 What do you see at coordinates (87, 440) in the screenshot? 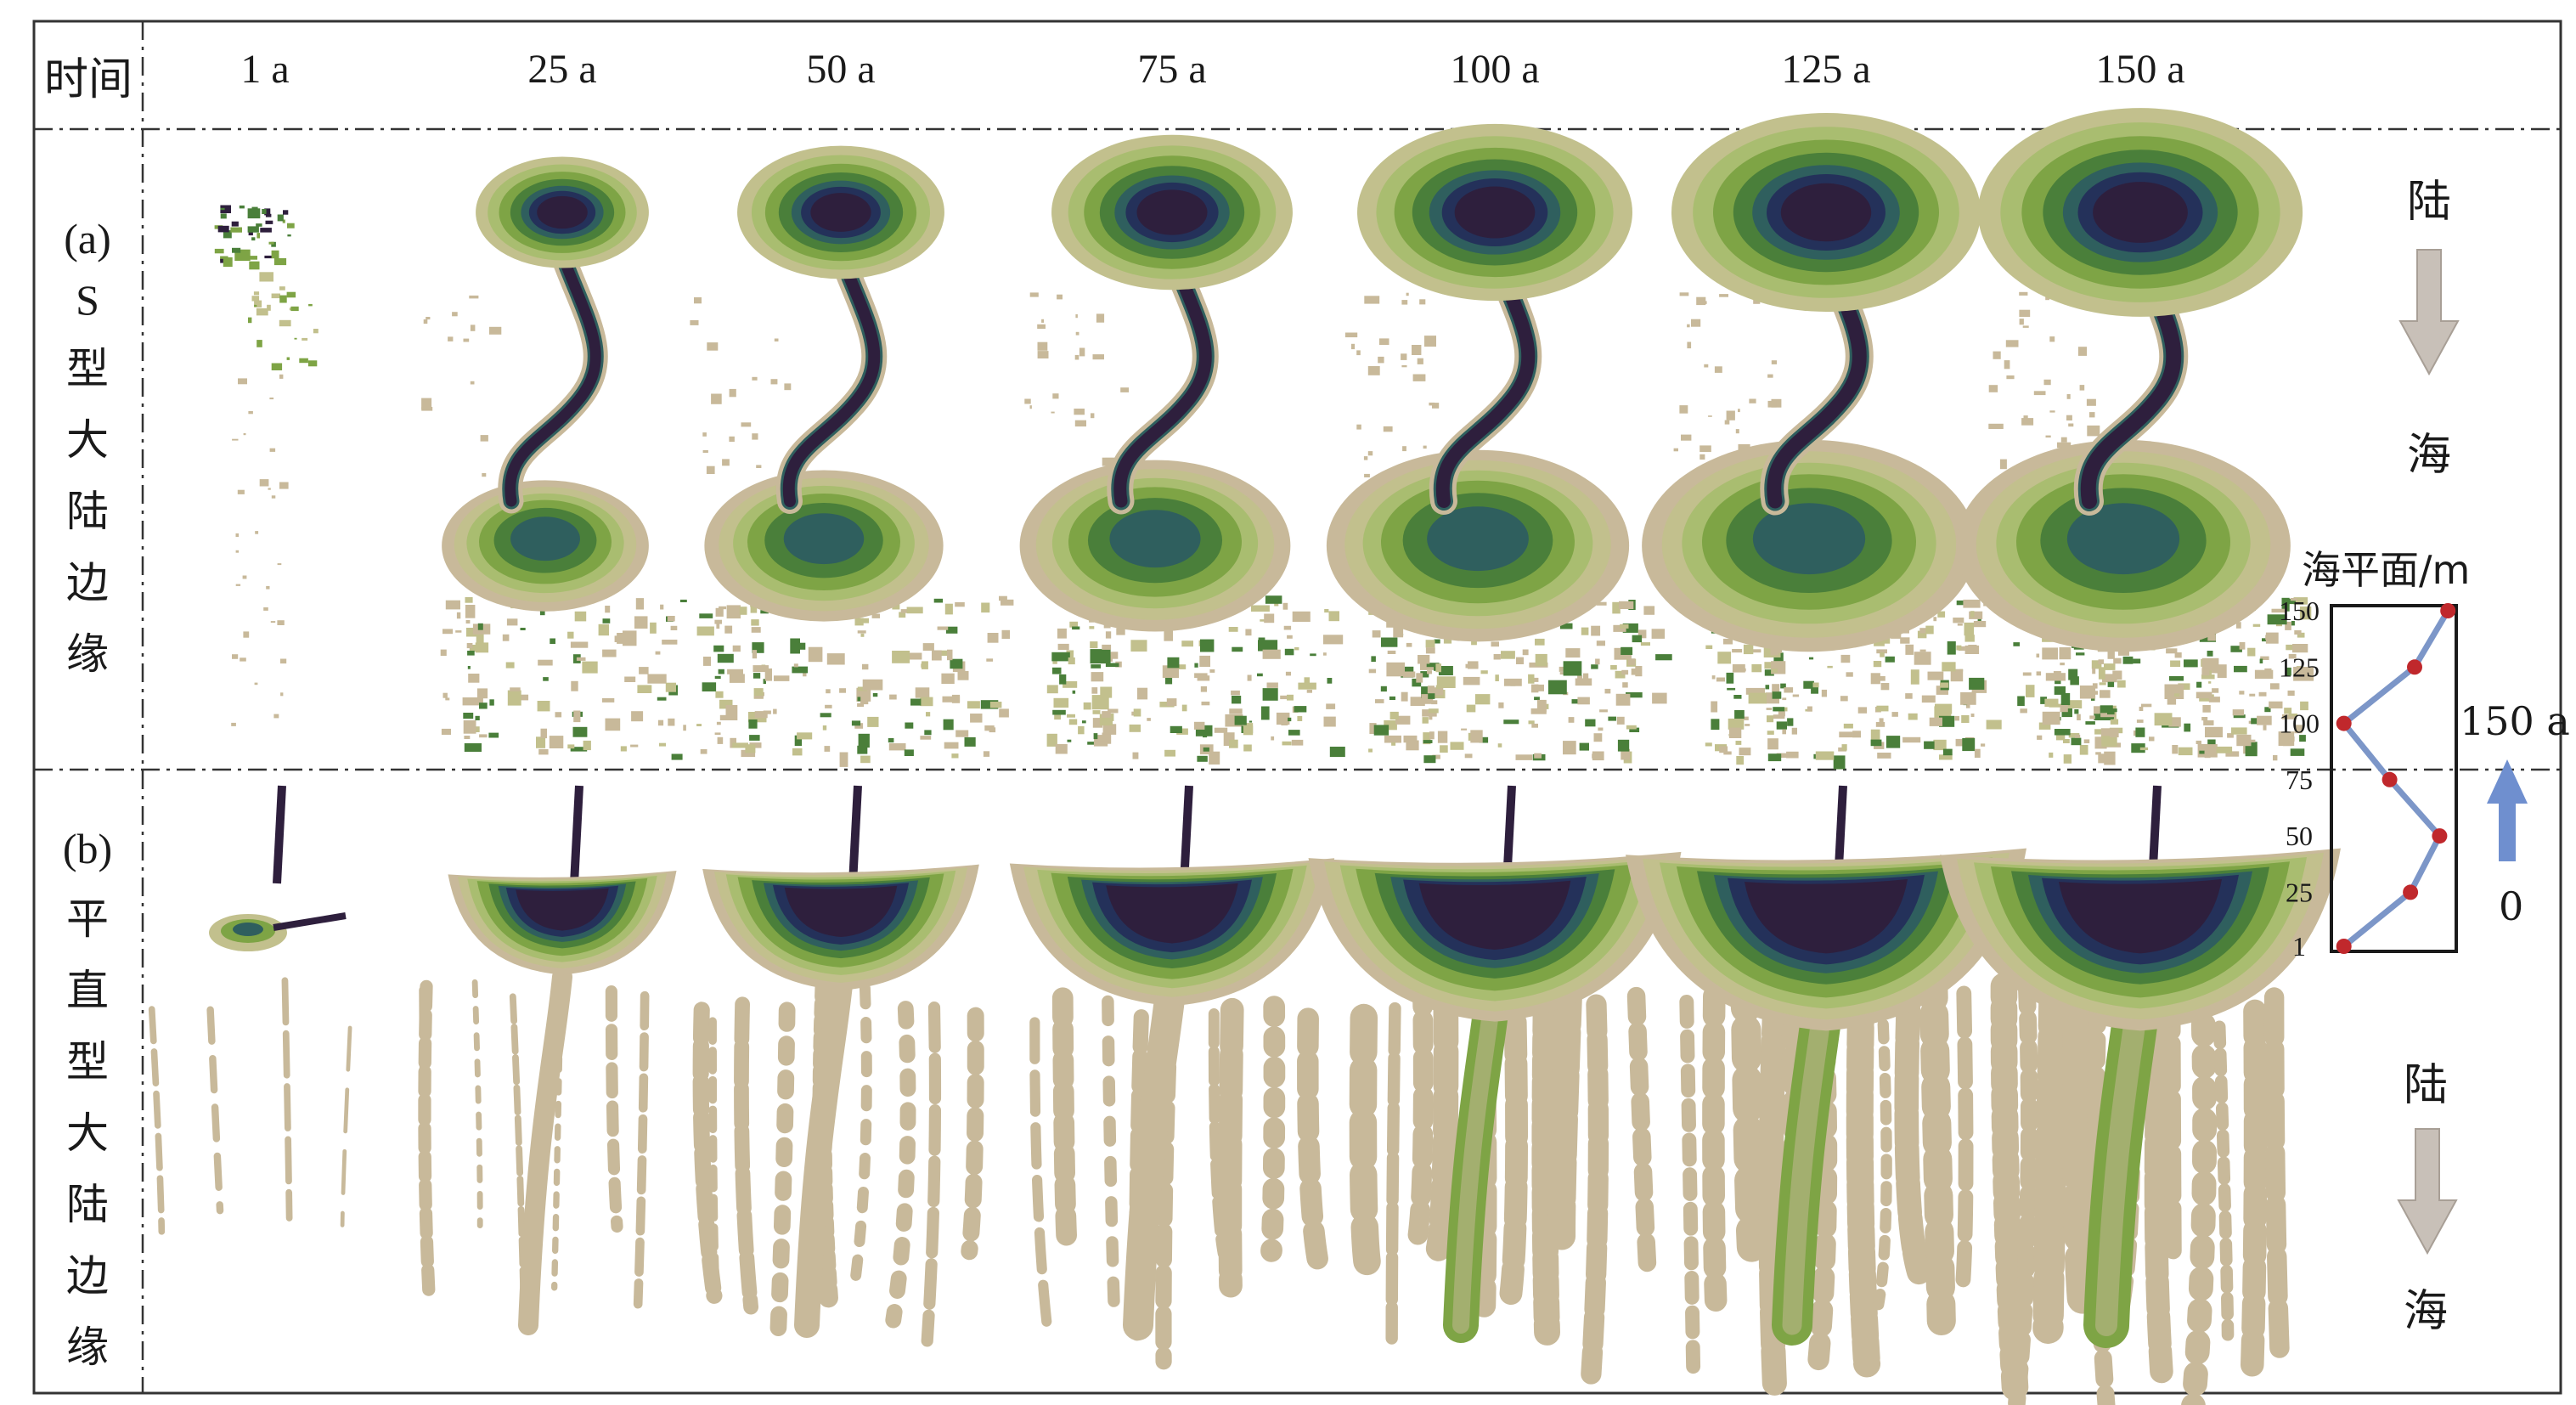
I see `row-a-char: 大` at bounding box center [87, 440].